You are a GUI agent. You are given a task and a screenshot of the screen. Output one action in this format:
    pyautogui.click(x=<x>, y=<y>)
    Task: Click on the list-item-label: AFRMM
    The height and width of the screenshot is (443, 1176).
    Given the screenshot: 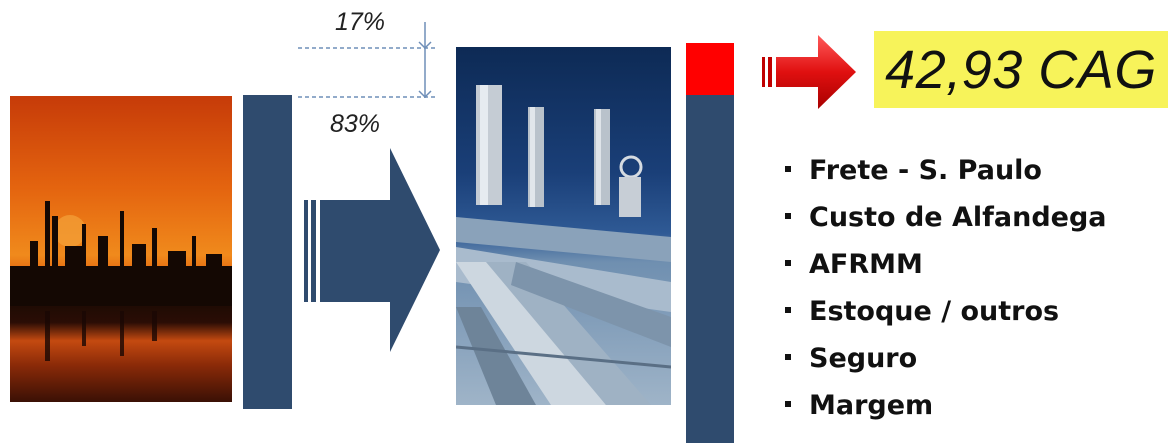 What is the action you would take?
    pyautogui.click(x=866, y=264)
    